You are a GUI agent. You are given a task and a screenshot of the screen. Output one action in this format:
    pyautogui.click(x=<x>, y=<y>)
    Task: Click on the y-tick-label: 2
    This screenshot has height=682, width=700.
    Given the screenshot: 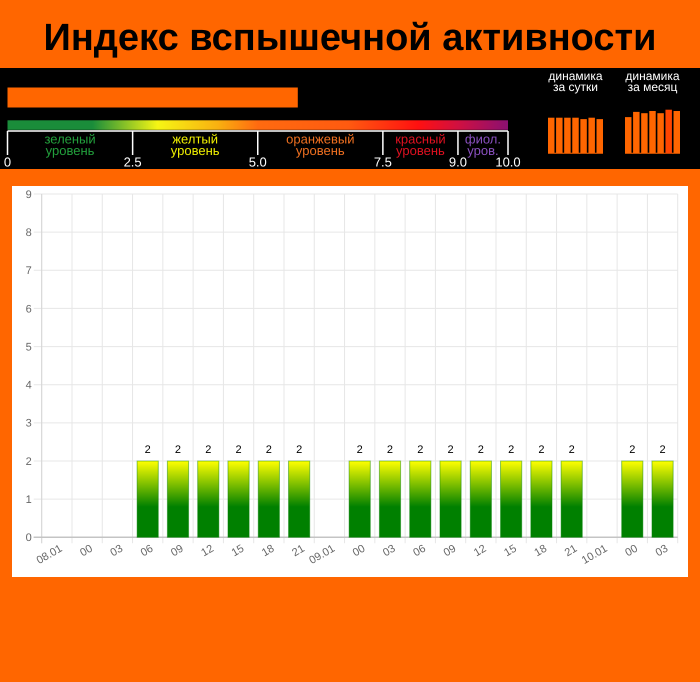 What is the action you would take?
    pyautogui.click(x=29, y=462)
    